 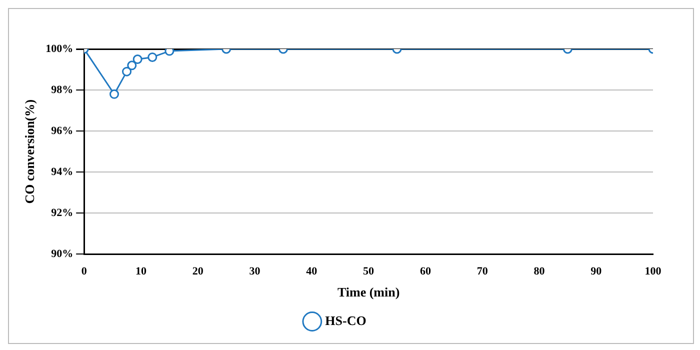 What do you see at coordinates (368, 292) in the screenshot?
I see `x-axis-title: Time (min)` at bounding box center [368, 292].